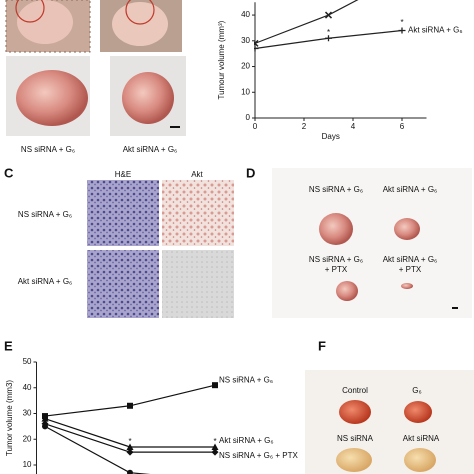 This screenshot has width=474, height=474. What do you see at coordinates (322, 345) in the screenshot?
I see `panel-letter: F` at bounding box center [322, 345].